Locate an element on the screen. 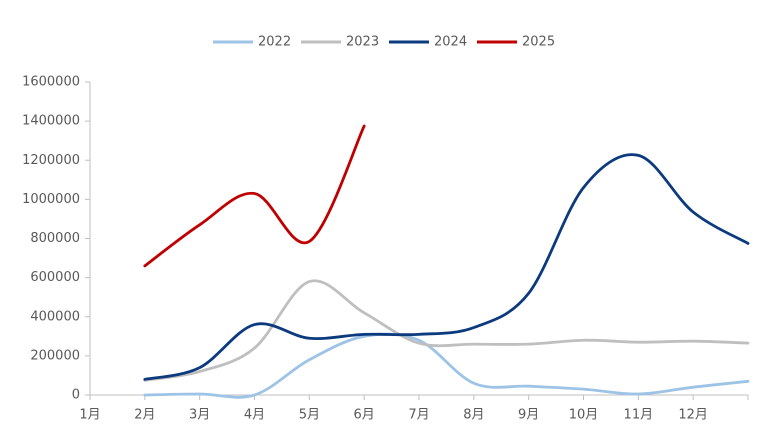 The height and width of the screenshot is (441, 772). x-tick-label: 3月 is located at coordinates (199, 415).